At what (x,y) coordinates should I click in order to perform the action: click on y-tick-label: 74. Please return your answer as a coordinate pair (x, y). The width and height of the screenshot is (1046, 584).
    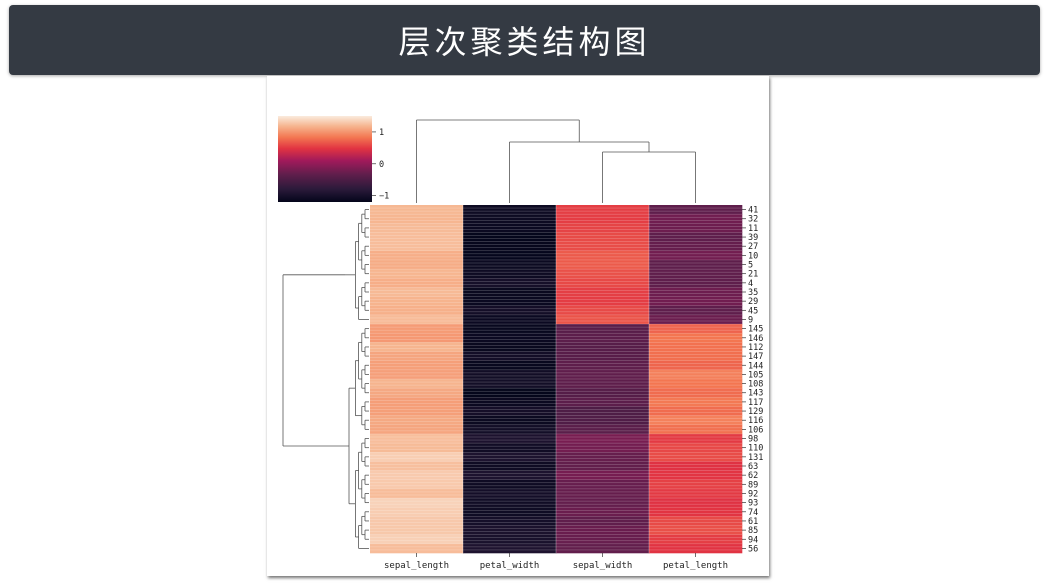
    Looking at the image, I should click on (753, 513).